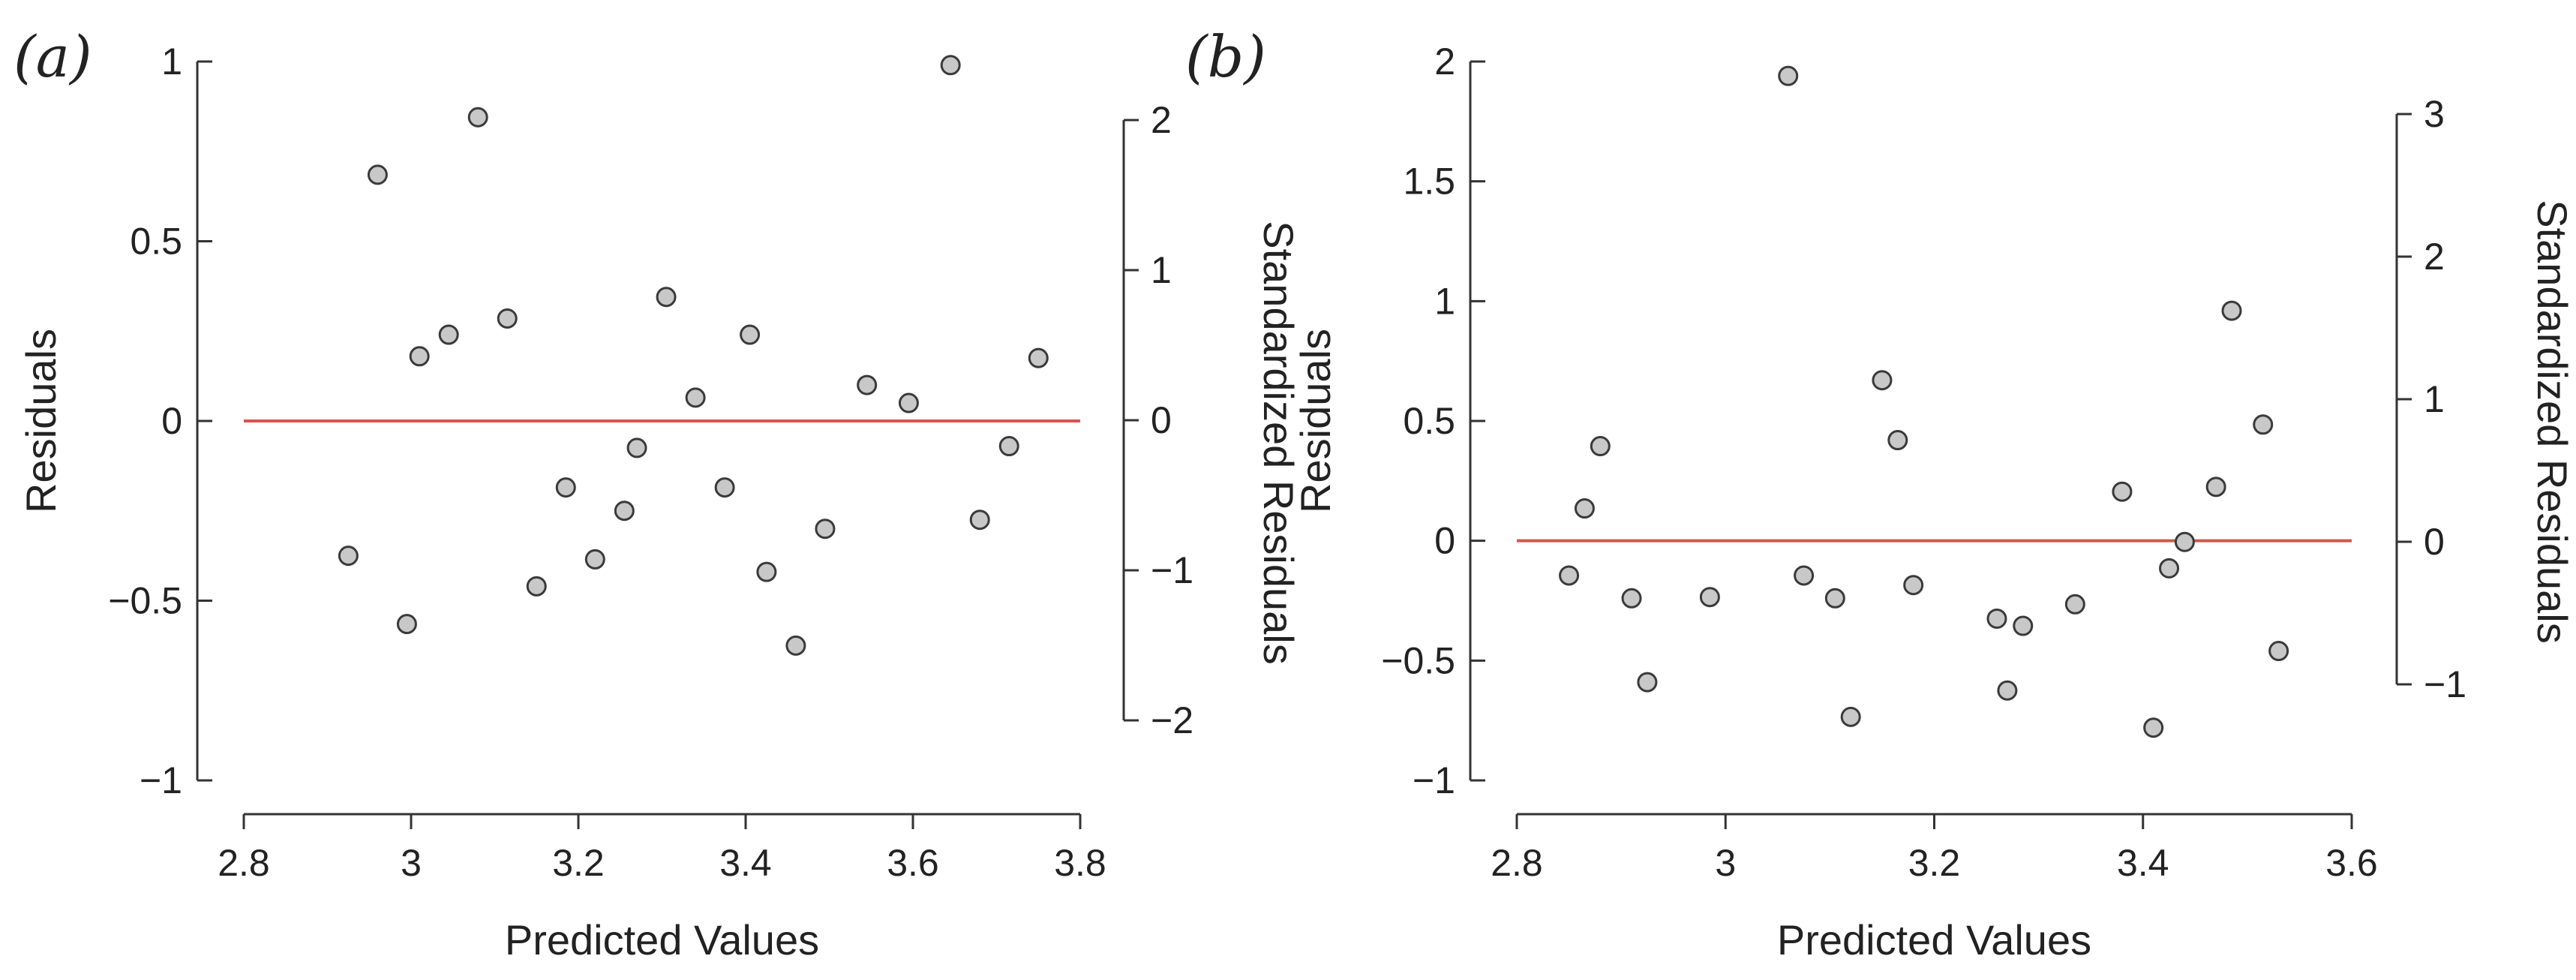 This screenshot has width=2576, height=980. Describe the element at coordinates (53, 56) in the screenshot. I see `panel-label: (a)` at that location.